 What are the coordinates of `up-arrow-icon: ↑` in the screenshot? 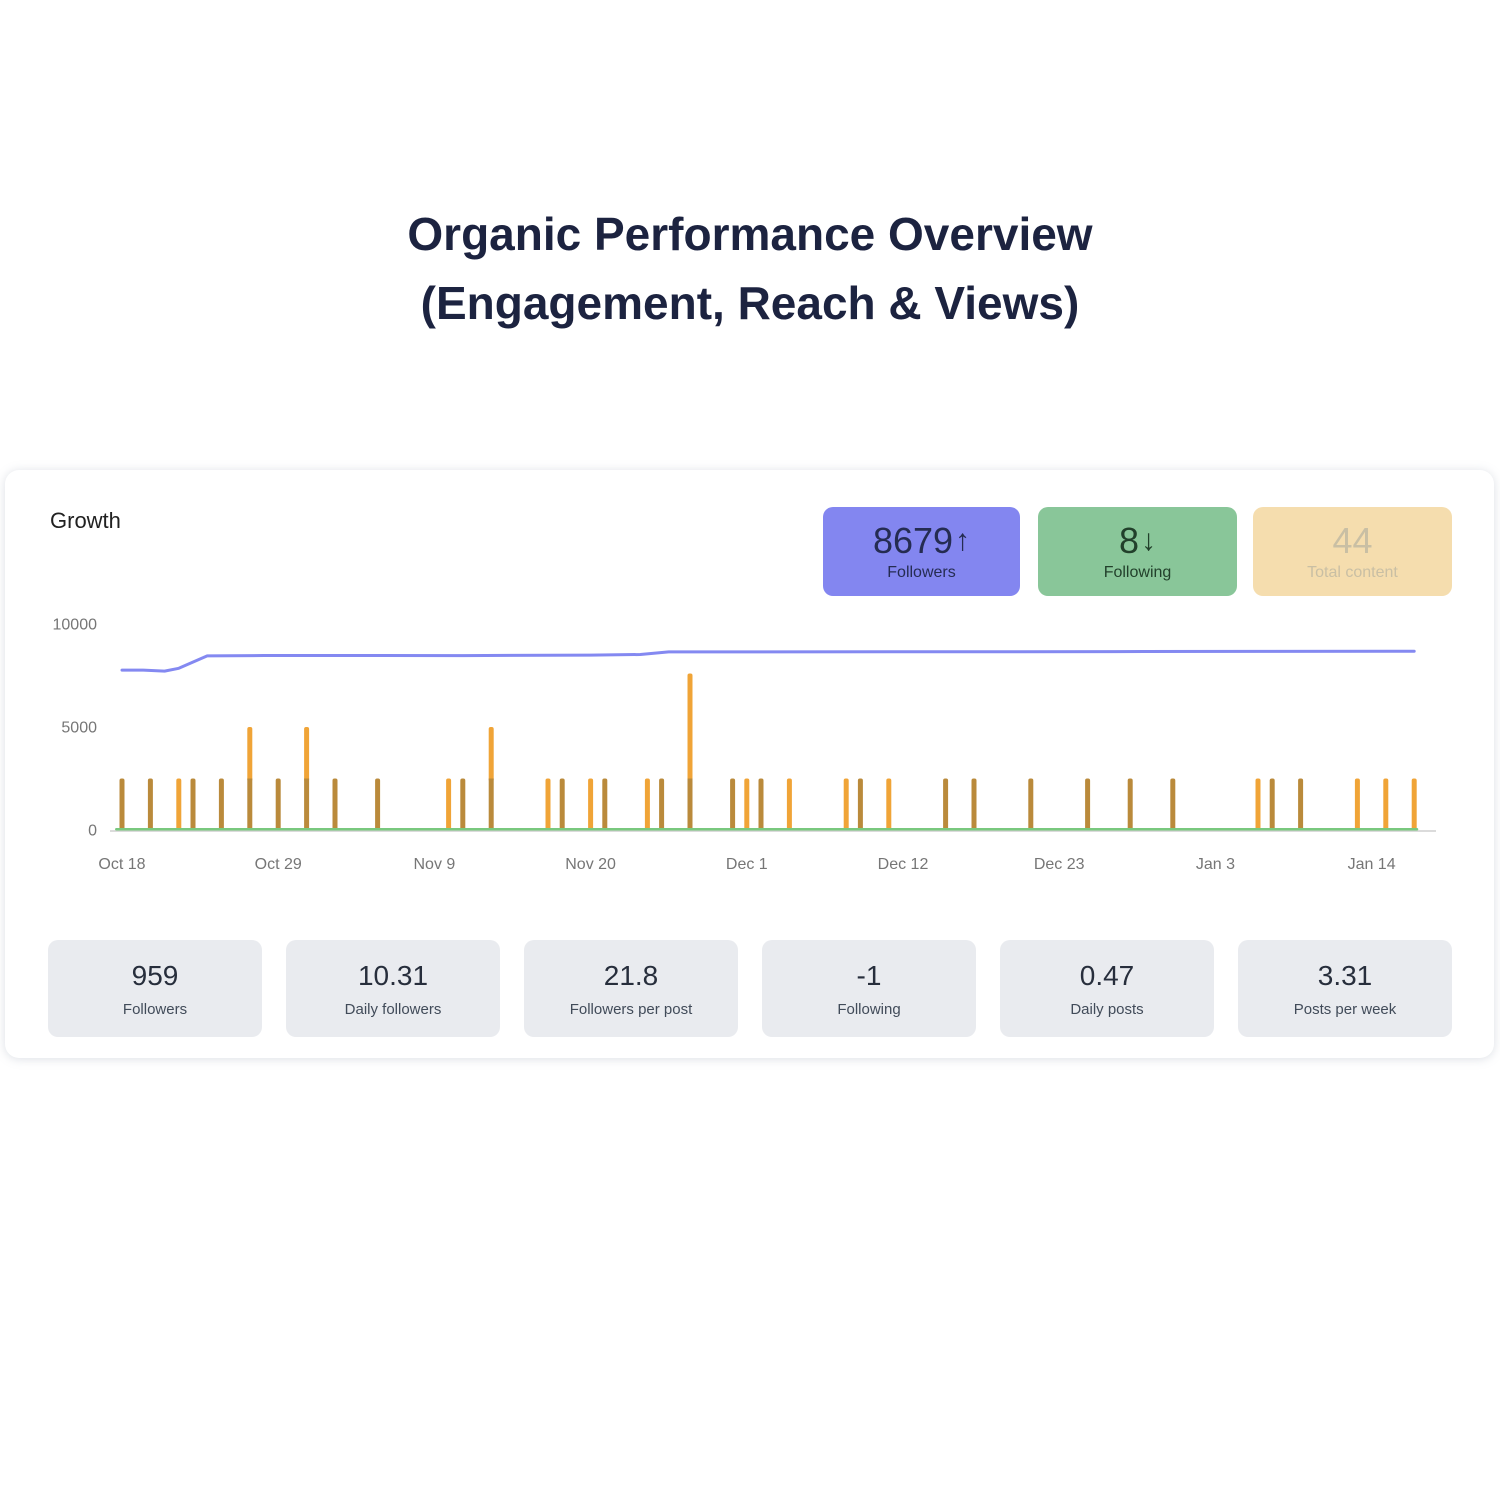 It's located at (963, 540).